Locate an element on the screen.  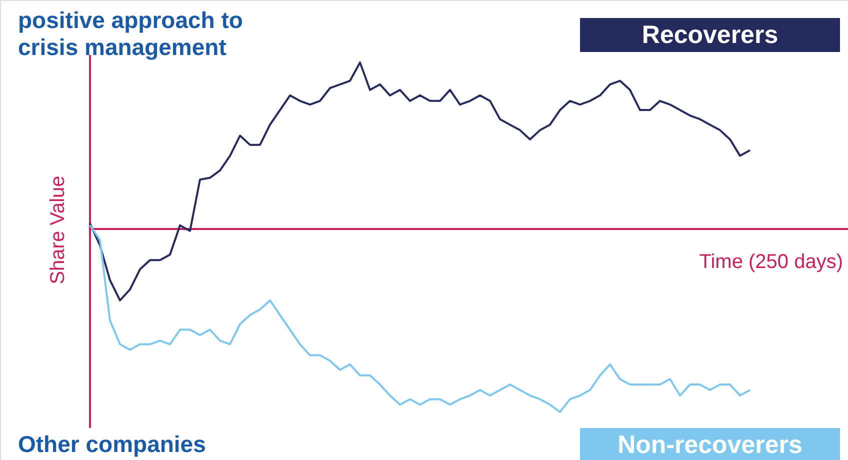
series-label: Recoverers is located at coordinates (710, 35).